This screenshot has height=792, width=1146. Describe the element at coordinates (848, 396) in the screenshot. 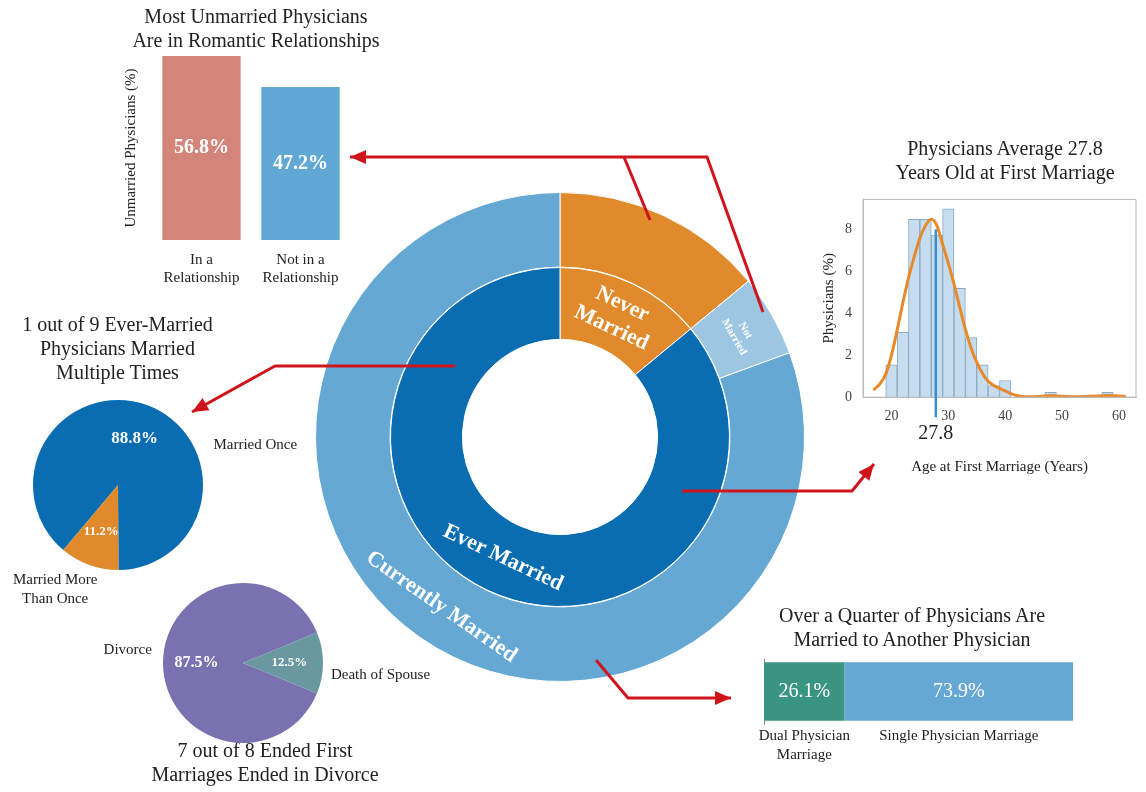

I see `y-tick-label: 0` at that location.